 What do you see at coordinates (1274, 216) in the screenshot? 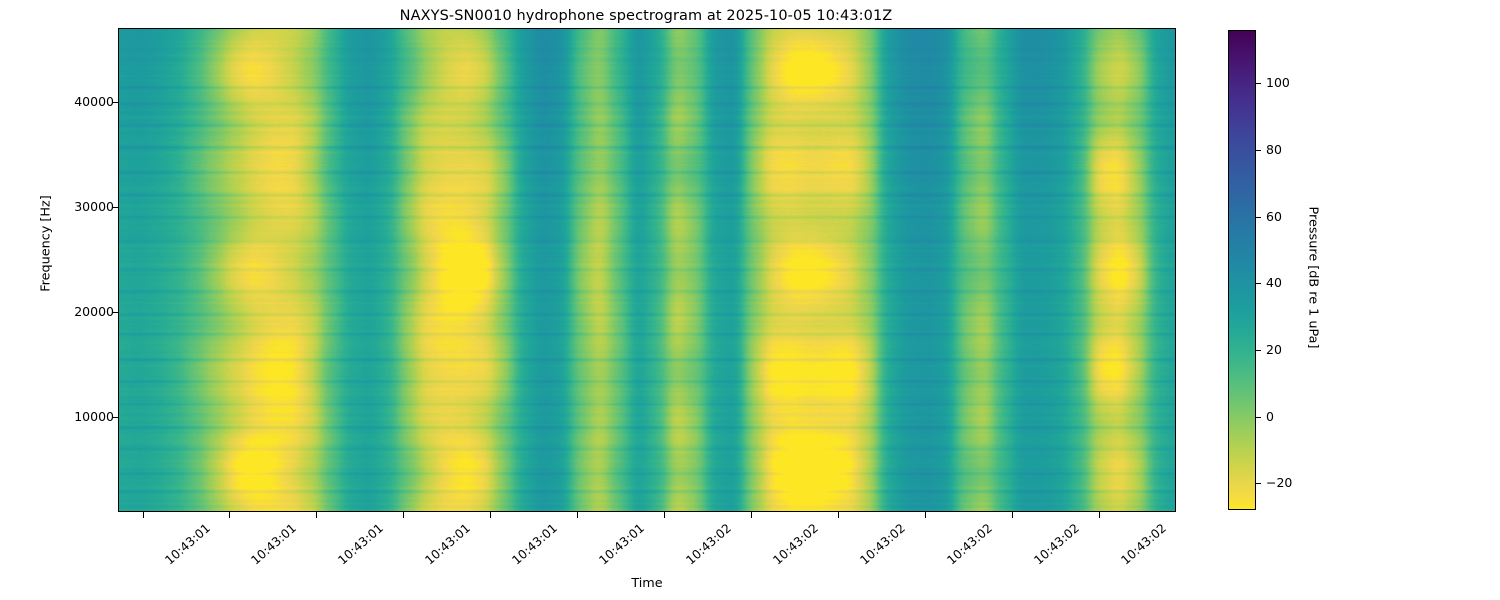
I see `colorbar-tick-label: 60` at bounding box center [1274, 216].